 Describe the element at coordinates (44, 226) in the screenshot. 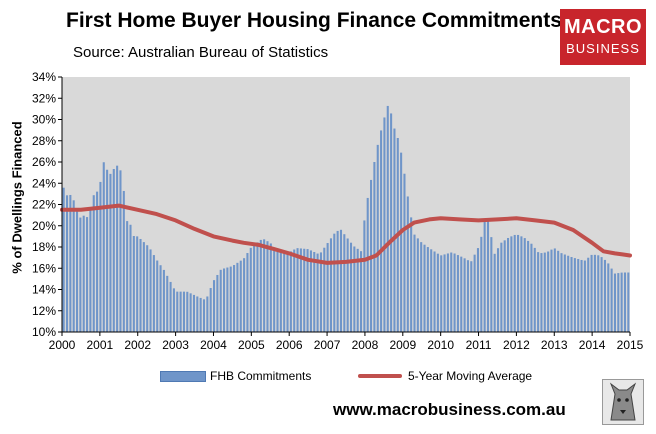

I see `y-tick-label: 20%` at that location.